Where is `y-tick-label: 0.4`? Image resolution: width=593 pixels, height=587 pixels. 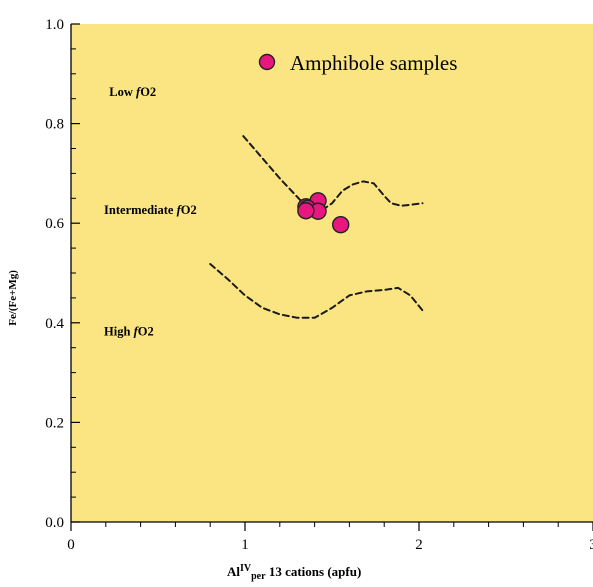
y-tick-label: 0.4 is located at coordinates (54, 324).